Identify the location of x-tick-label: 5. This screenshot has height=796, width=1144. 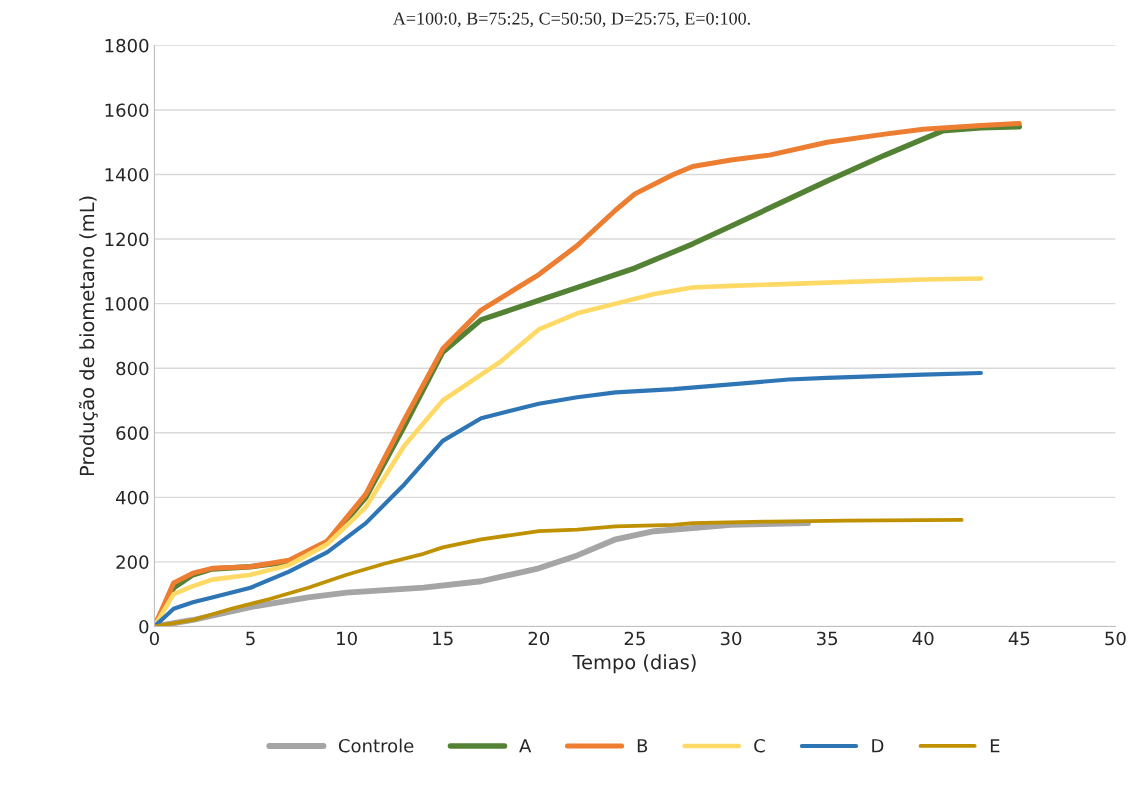
(250, 638).